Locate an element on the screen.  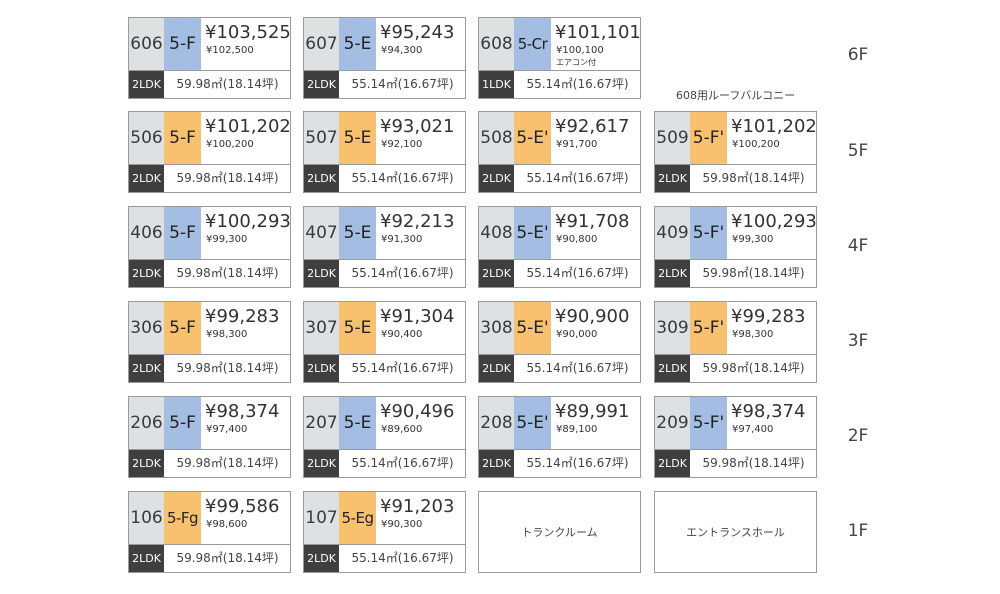
room-number: 209 is located at coordinates (672, 423).